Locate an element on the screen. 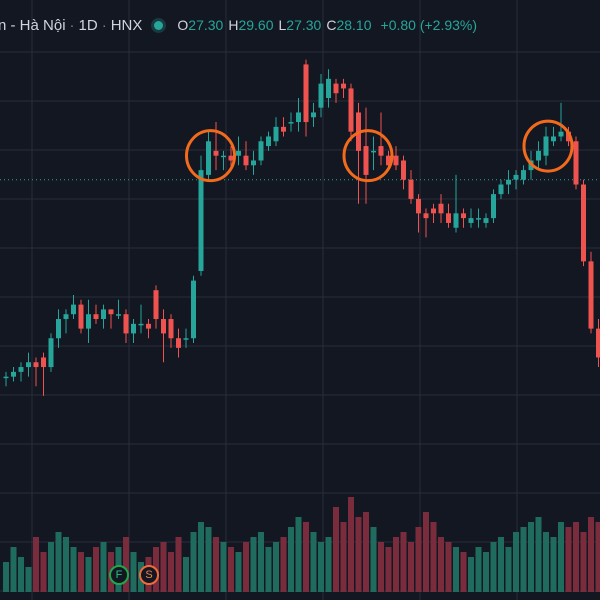 The image size is (600, 600). high-value: 29.60 is located at coordinates (256, 25).